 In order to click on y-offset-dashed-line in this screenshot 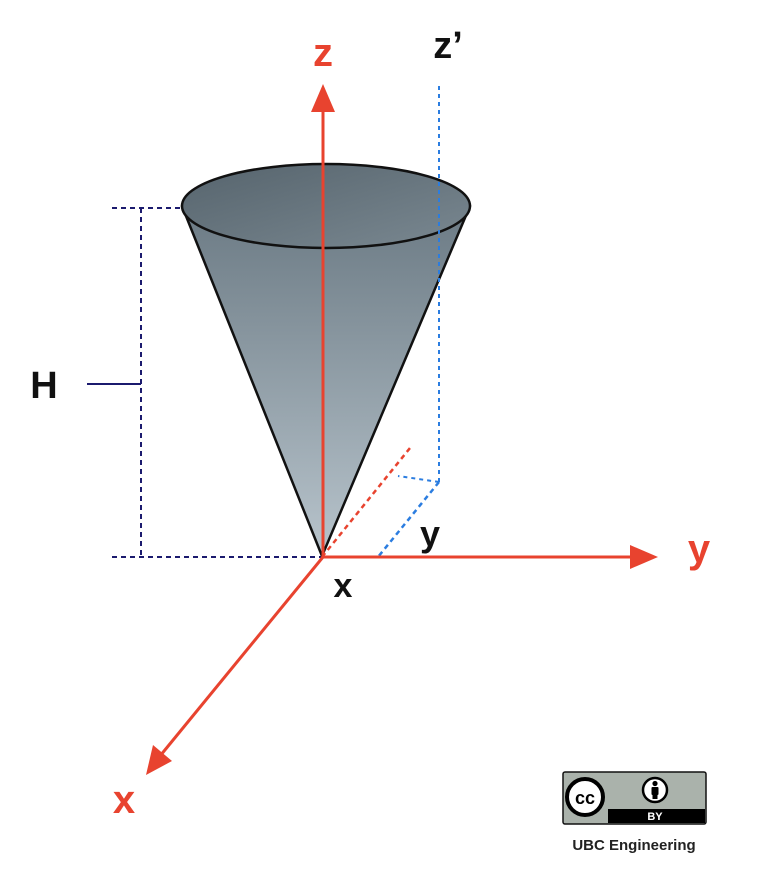, I will do `click(408, 519)`.